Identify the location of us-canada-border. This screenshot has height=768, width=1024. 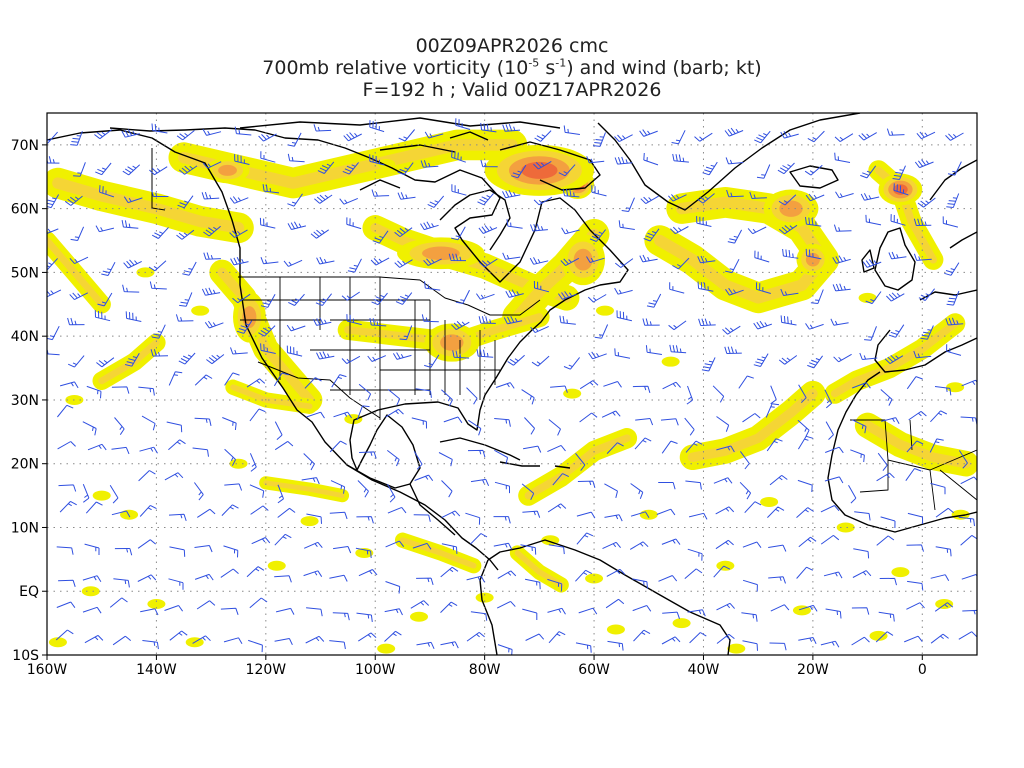
(389, 296).